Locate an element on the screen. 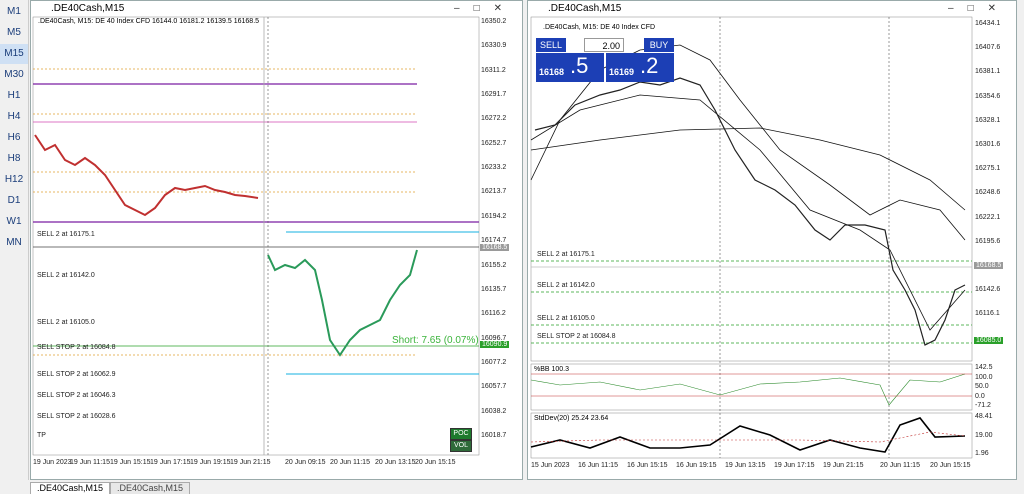 This screenshot has height=494, width=1024. indicator-level: 1.96 is located at coordinates (982, 453).